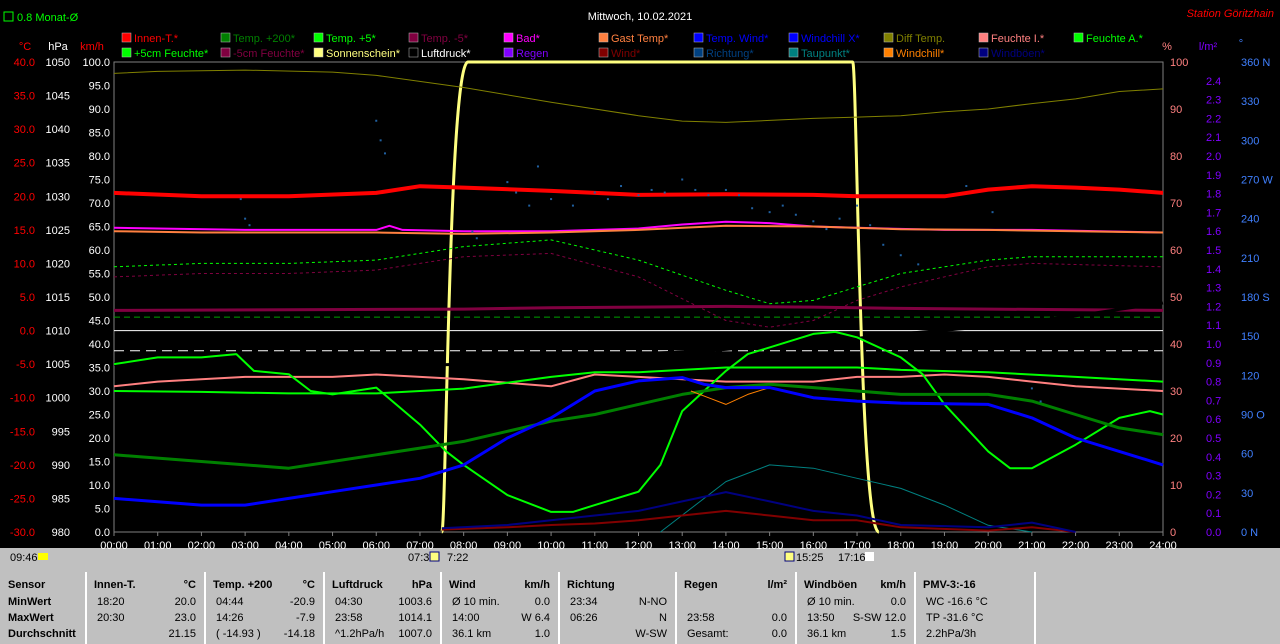  Describe the element at coordinates (626, 54) in the screenshot. I see `legend-label: Wind*` at that location.